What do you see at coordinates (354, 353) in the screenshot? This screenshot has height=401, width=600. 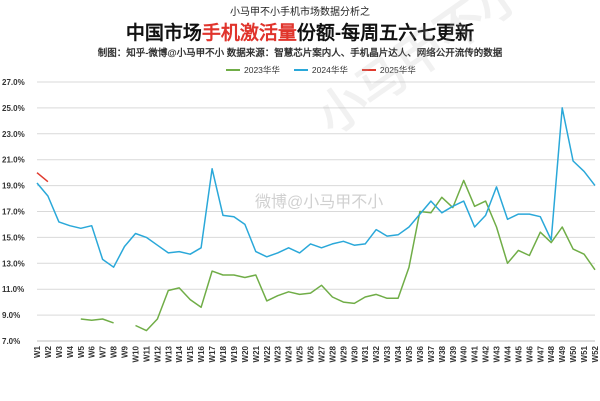 I see `x-tick-label: W30` at bounding box center [354, 353].